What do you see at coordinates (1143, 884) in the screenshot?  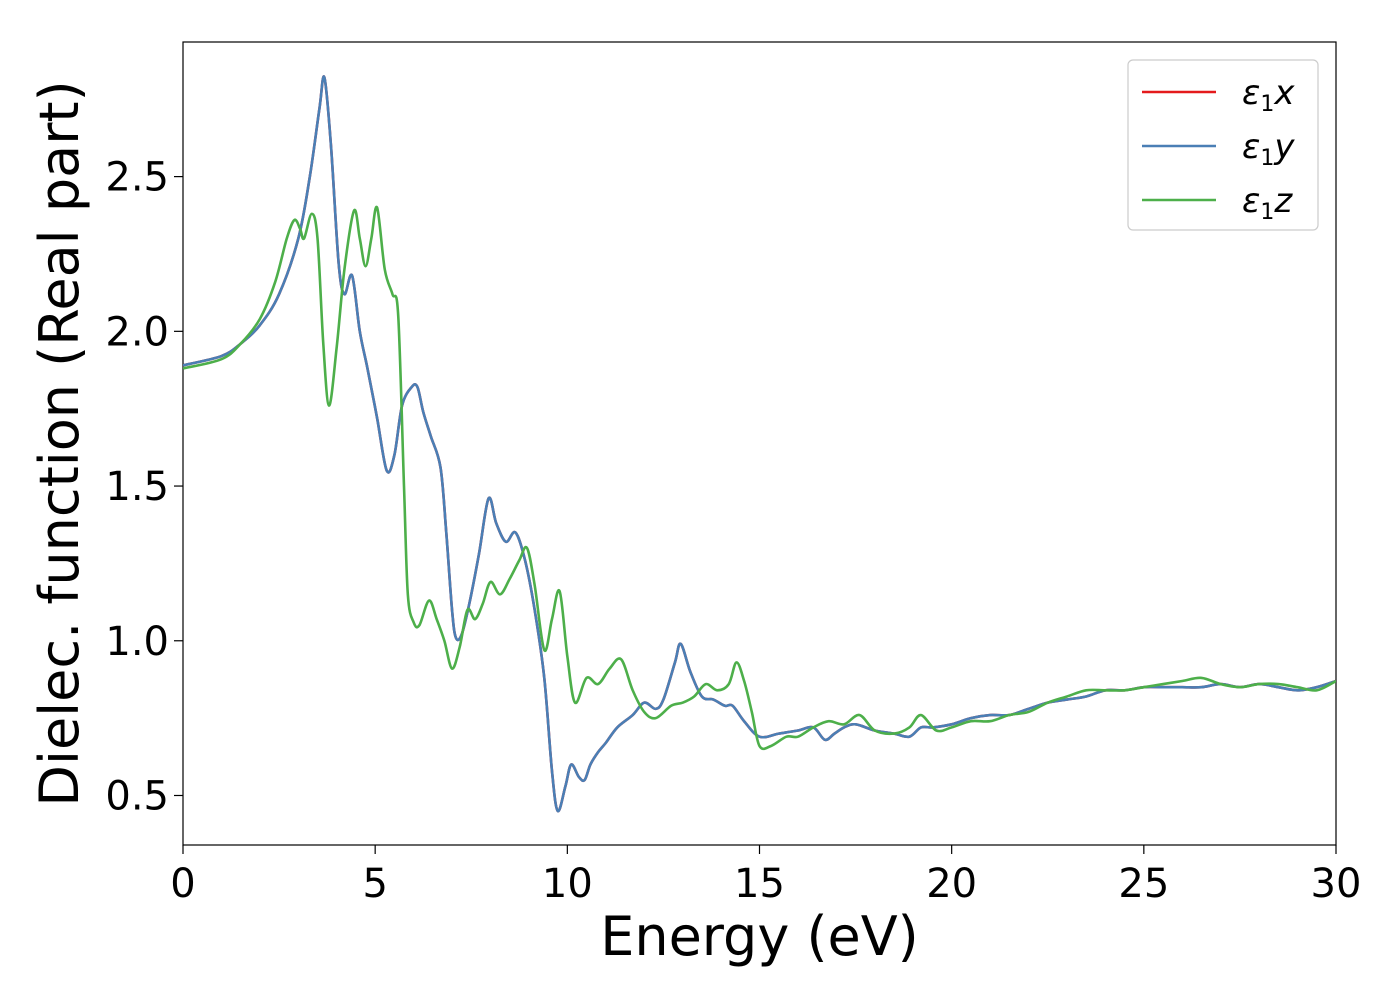 I see `x-tick-label: 25` at bounding box center [1143, 884].